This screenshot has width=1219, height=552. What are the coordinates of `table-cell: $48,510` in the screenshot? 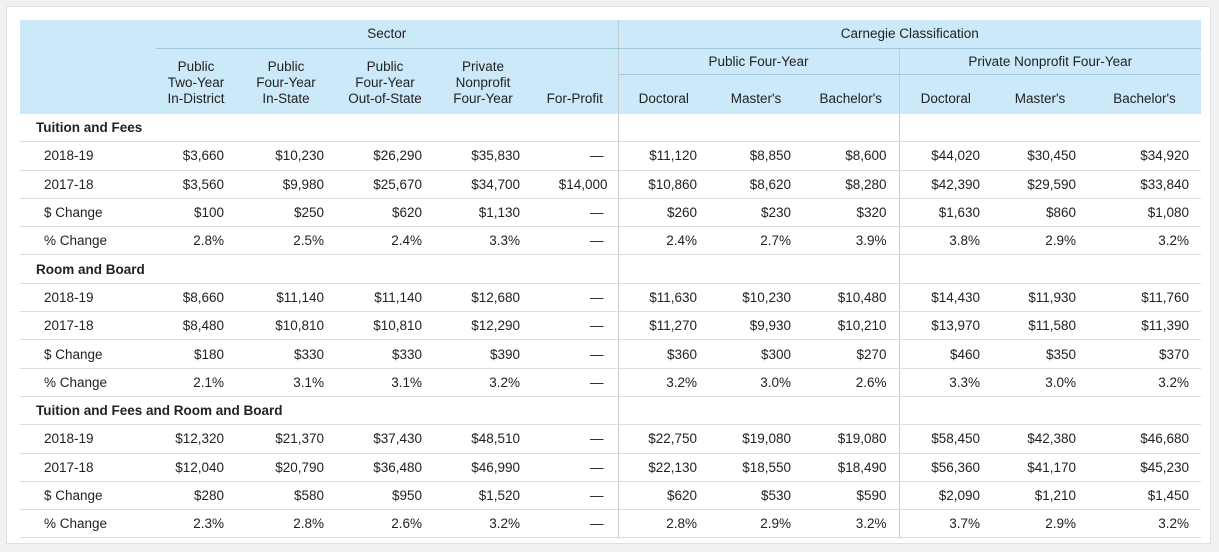 It's located at (483, 439).